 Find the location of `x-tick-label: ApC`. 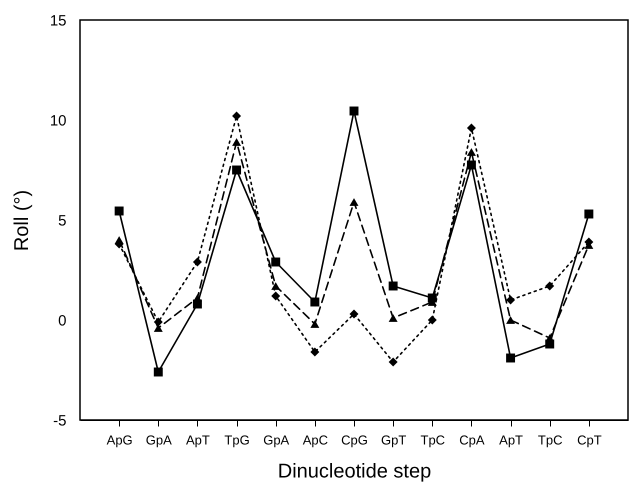

x-tick-label: ApC is located at coordinates (315, 440).